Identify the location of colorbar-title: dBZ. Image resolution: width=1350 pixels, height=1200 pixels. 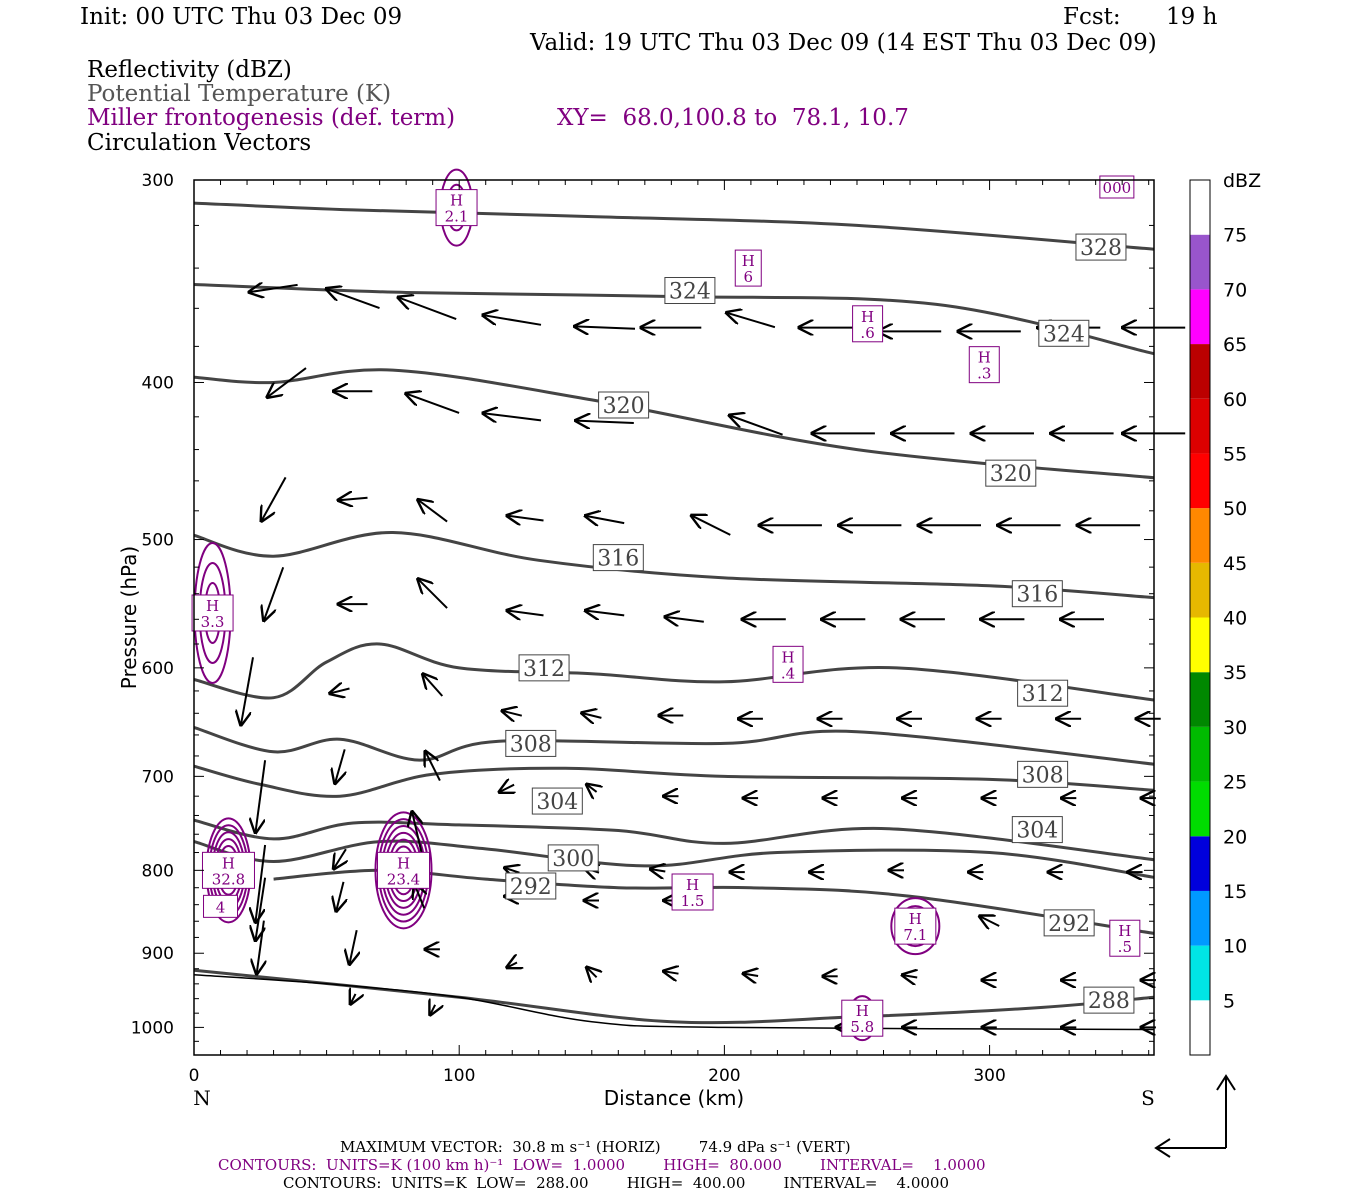
(1242, 181).